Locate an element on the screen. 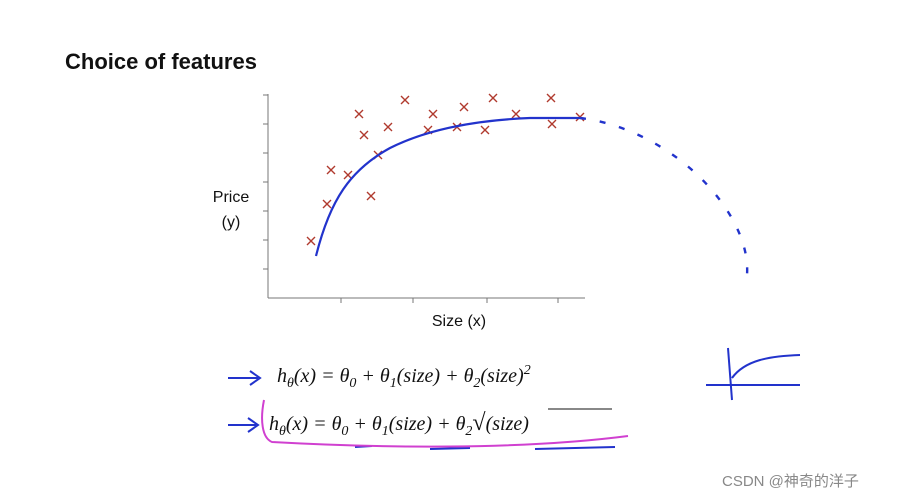 This screenshot has height=498, width=910. plot-axes is located at coordinates (424, 198).